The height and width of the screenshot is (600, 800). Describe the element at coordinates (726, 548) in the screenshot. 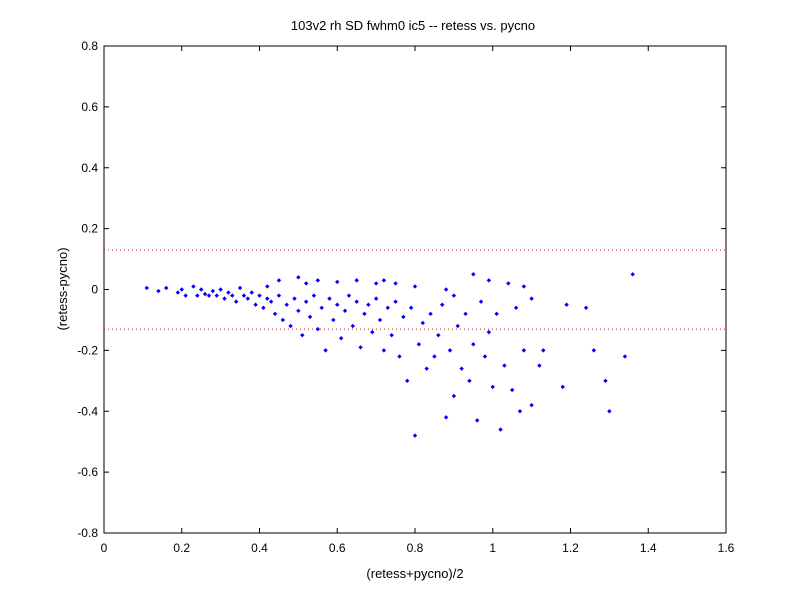

I see `x-tick-label-8: 1.6` at that location.